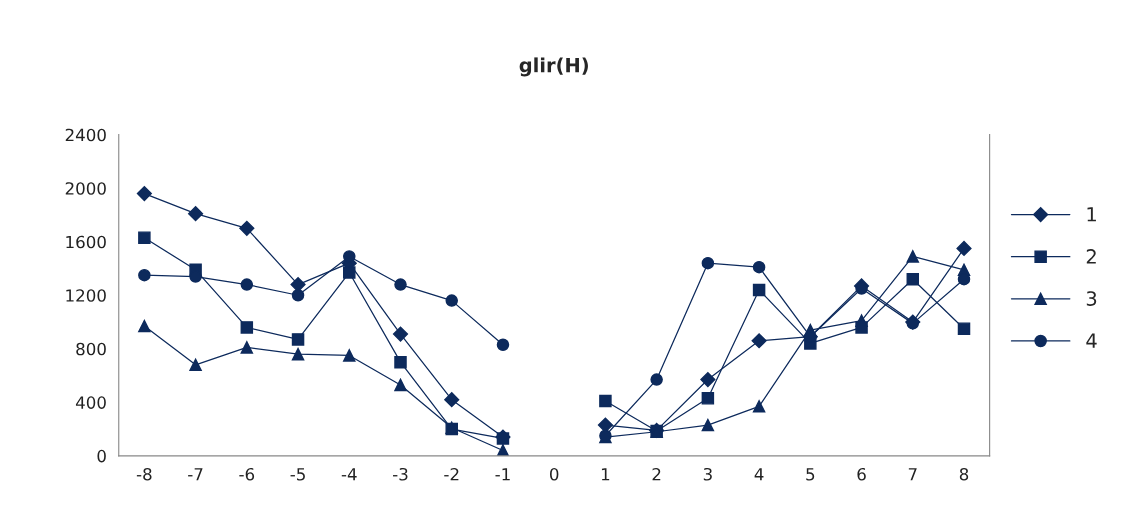 The height and width of the screenshot is (518, 1131). Describe the element at coordinates (86, 295) in the screenshot. I see `y-tick-label: 1200` at that location.